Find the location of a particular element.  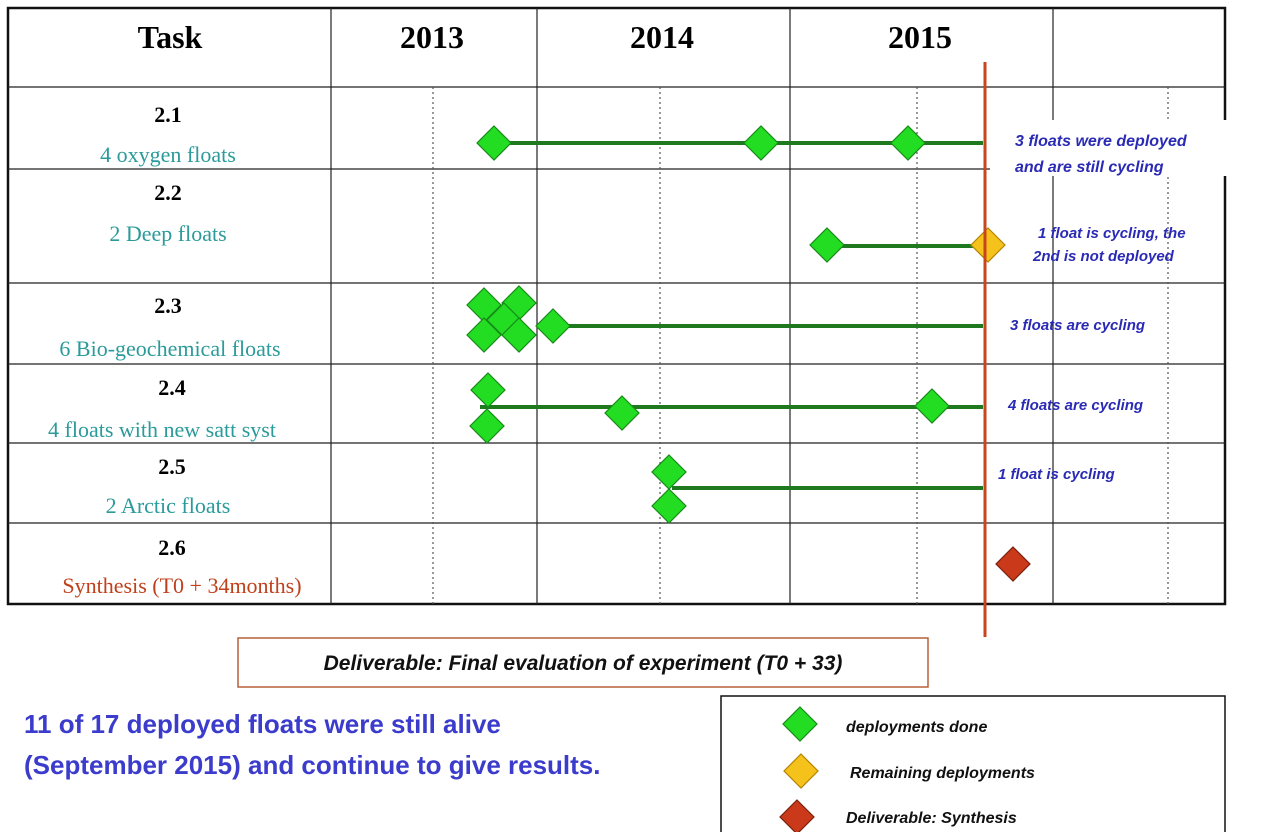

task-label: 6 Bio-geochemical floats is located at coordinates (169, 348).